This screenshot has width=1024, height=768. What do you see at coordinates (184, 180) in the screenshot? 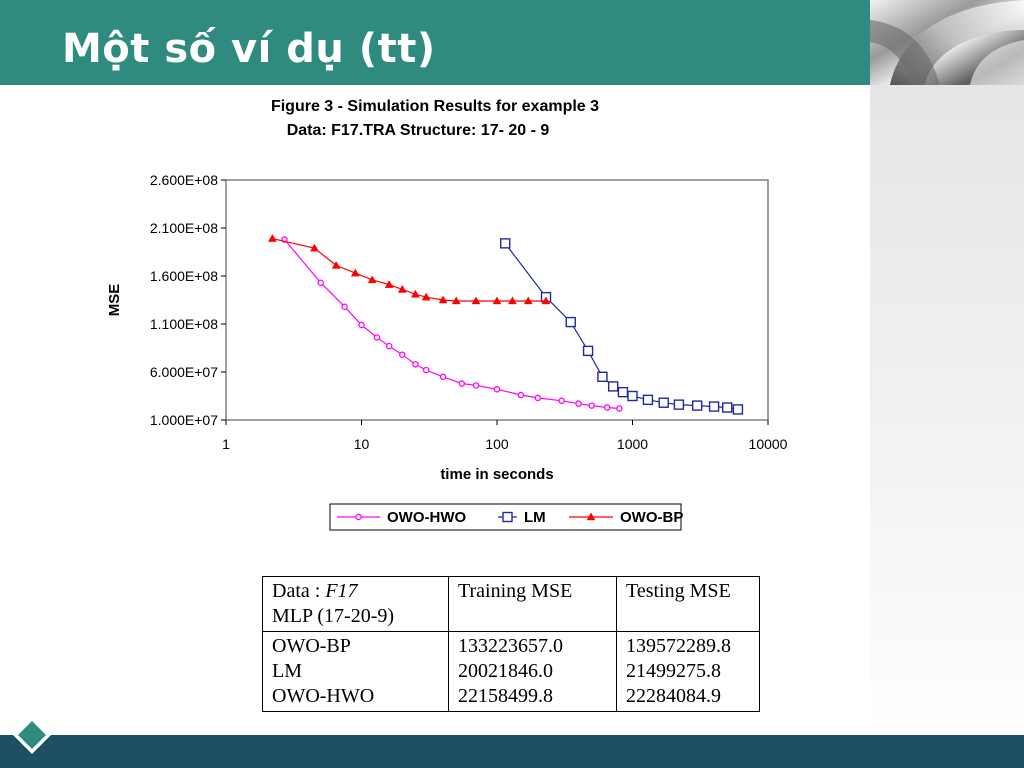
I see `y-tick-label: 2.600E+08` at bounding box center [184, 180].